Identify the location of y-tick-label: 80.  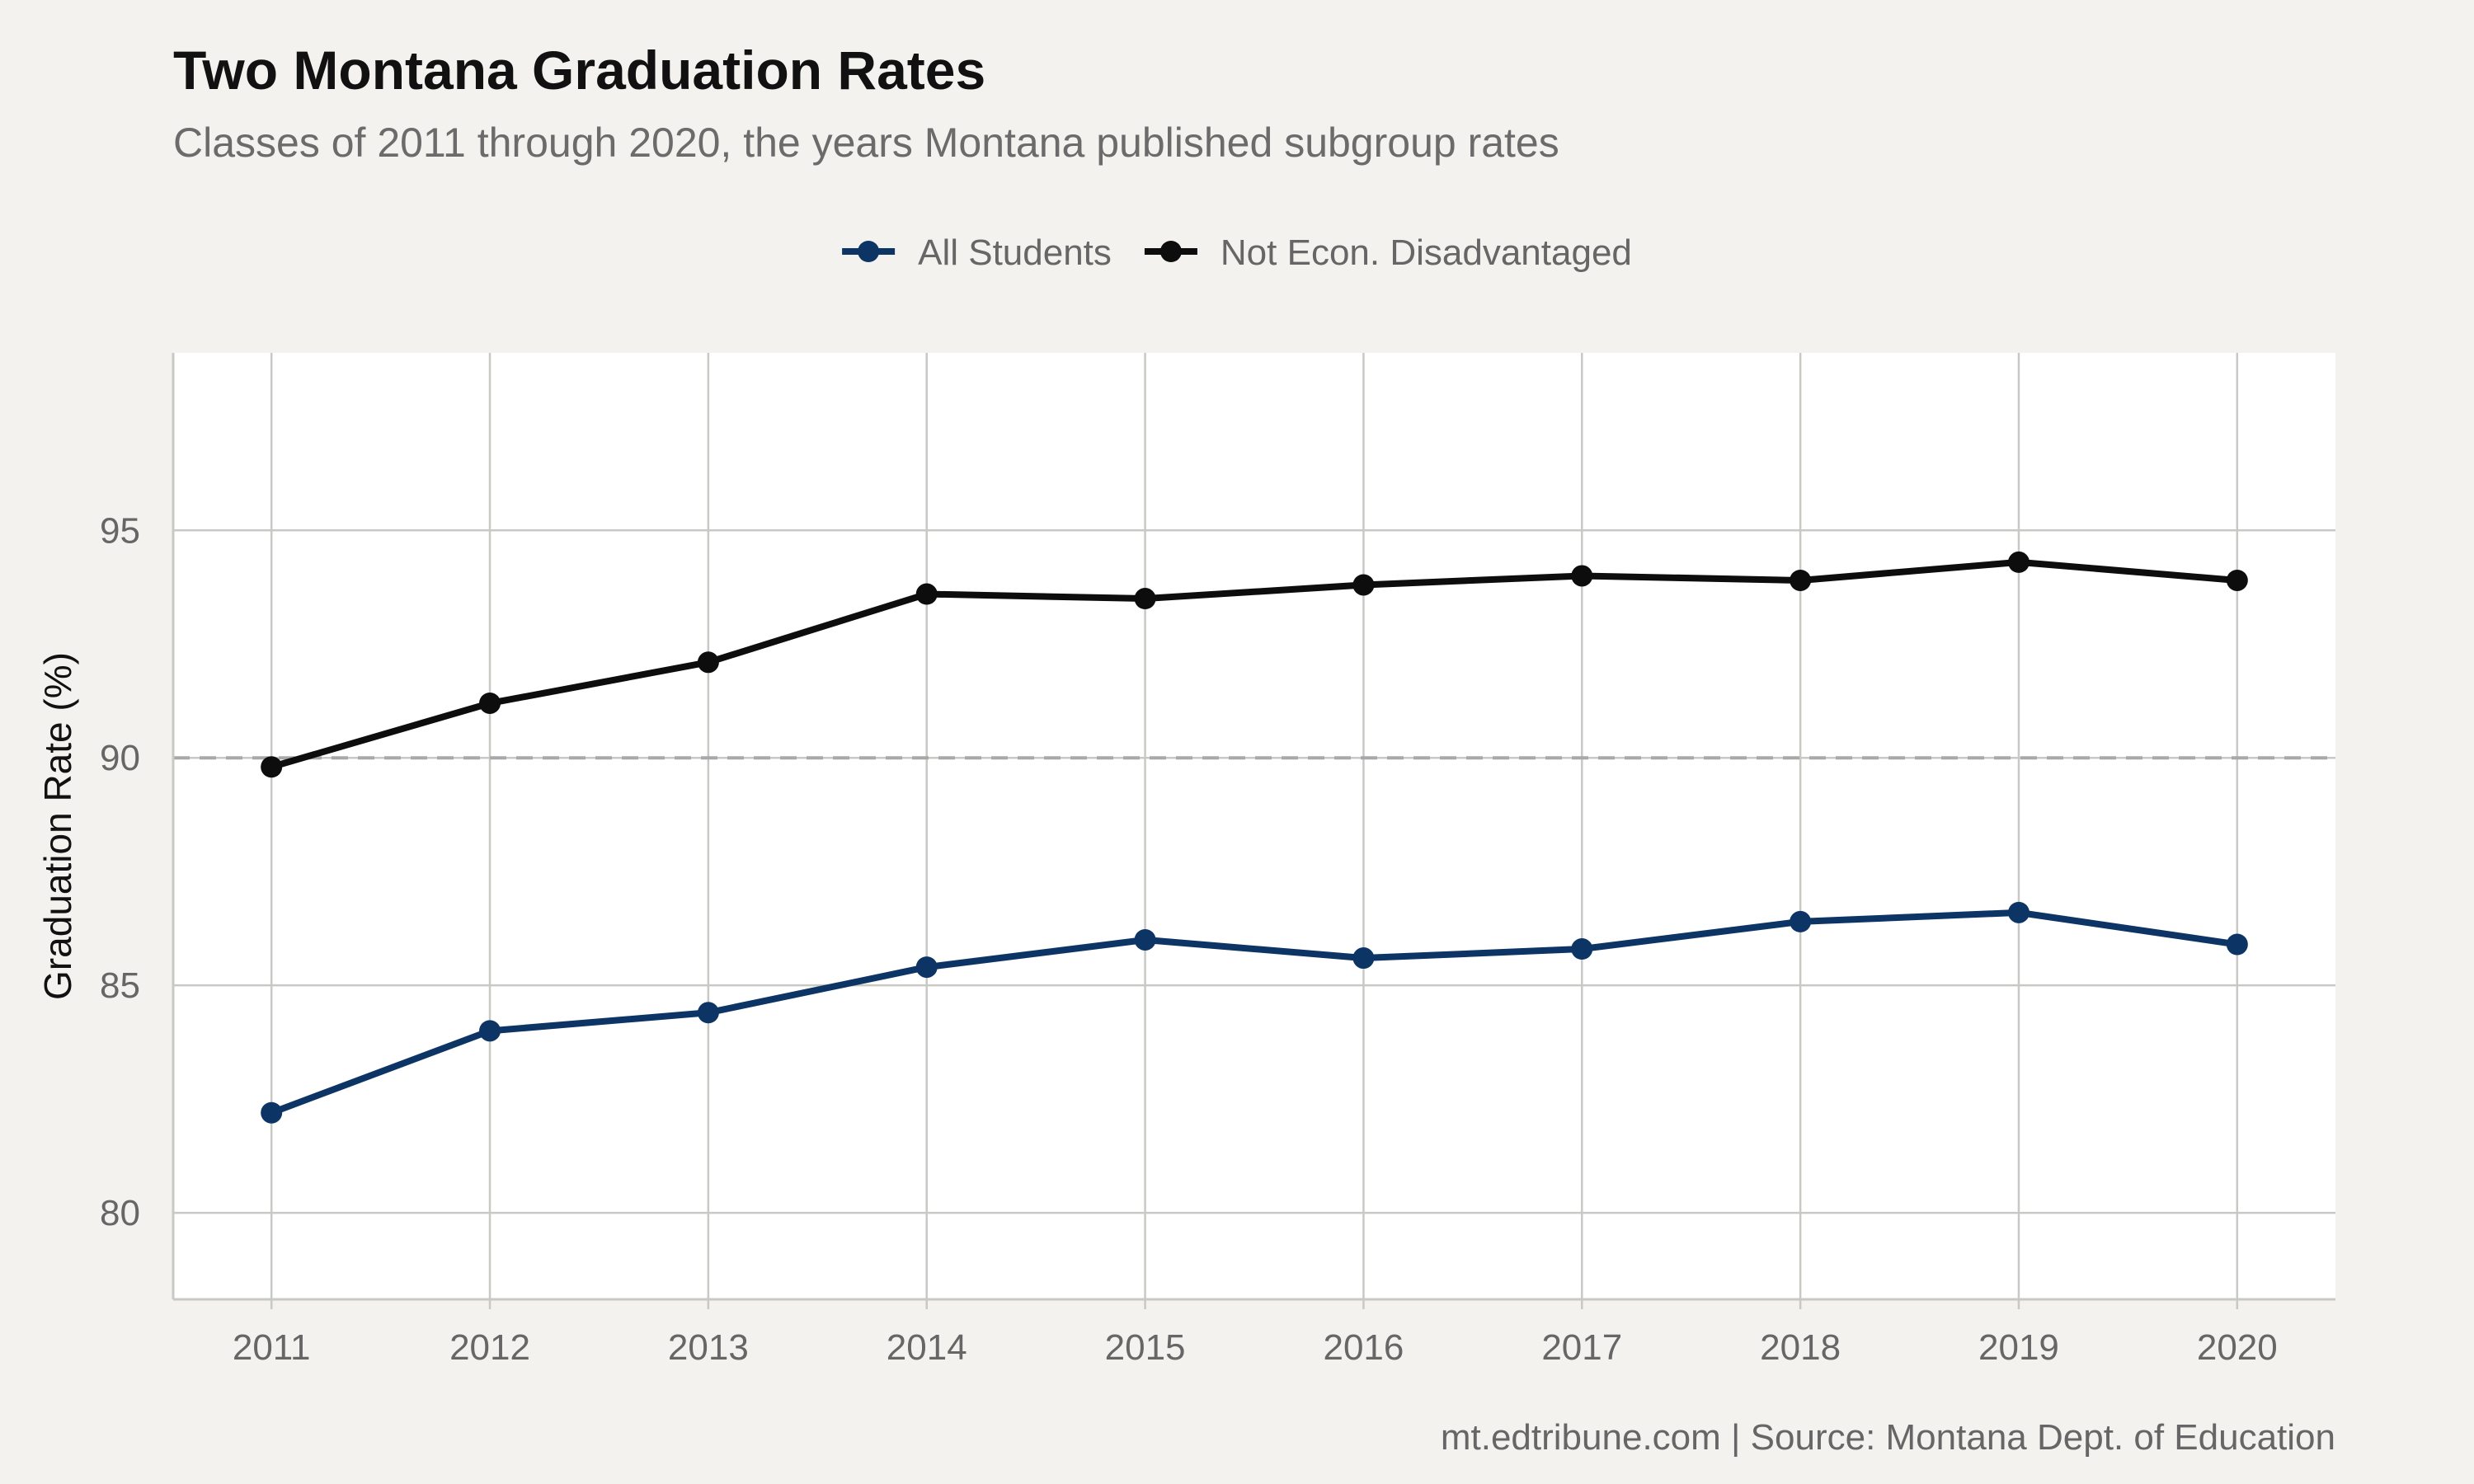
(120, 1213).